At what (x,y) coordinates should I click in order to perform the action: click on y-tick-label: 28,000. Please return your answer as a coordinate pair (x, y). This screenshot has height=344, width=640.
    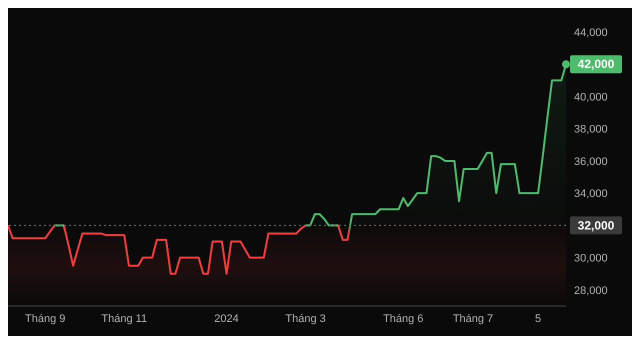
    Looking at the image, I should click on (591, 290).